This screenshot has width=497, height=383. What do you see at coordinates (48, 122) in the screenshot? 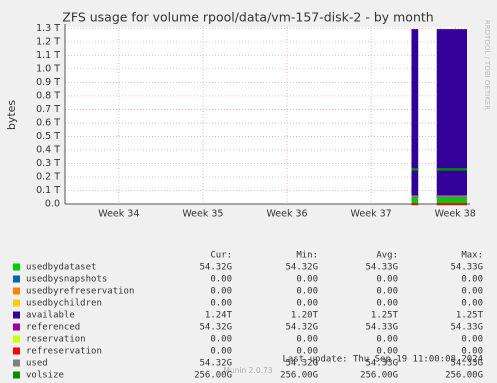
I see `y-tick-label: 0.6 T` at bounding box center [48, 122].